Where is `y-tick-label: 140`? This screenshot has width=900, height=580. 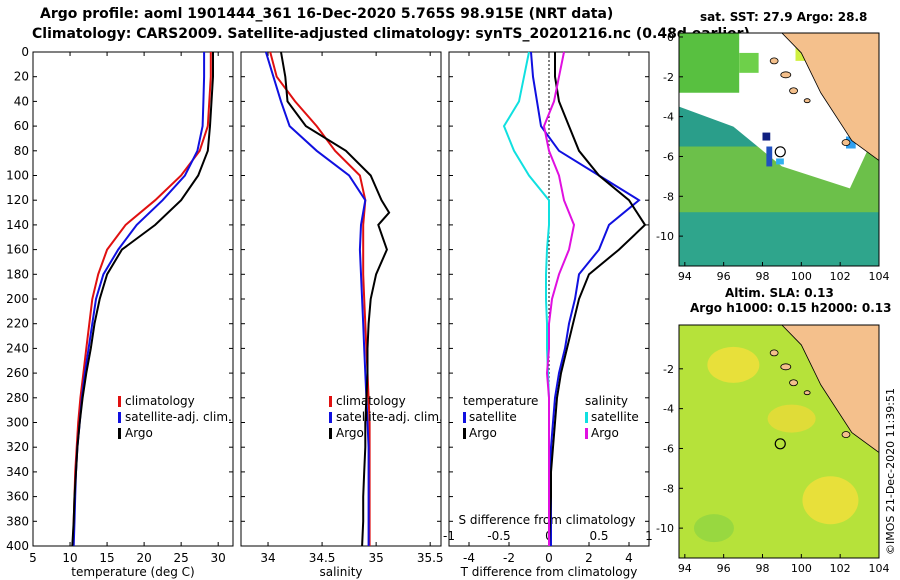 y-tick-label: 140 is located at coordinates (17, 225).